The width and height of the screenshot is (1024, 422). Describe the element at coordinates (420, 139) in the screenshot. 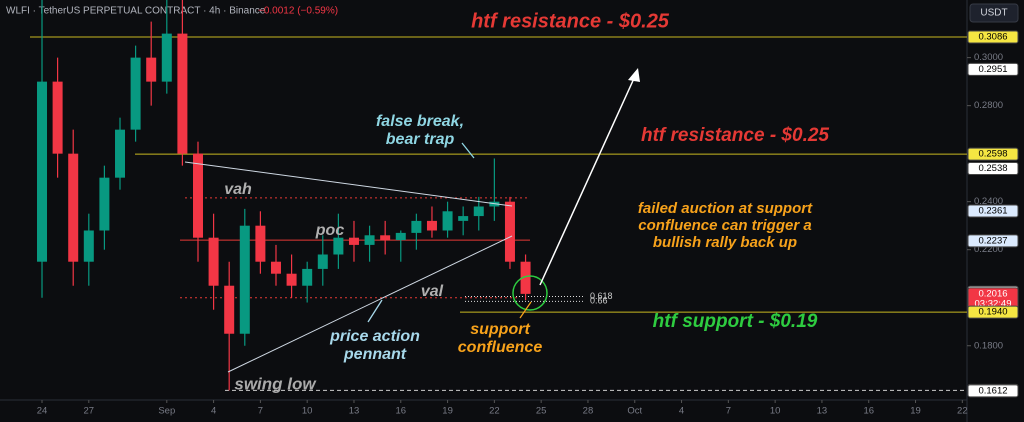

I see `annotation: bear trap` at that location.